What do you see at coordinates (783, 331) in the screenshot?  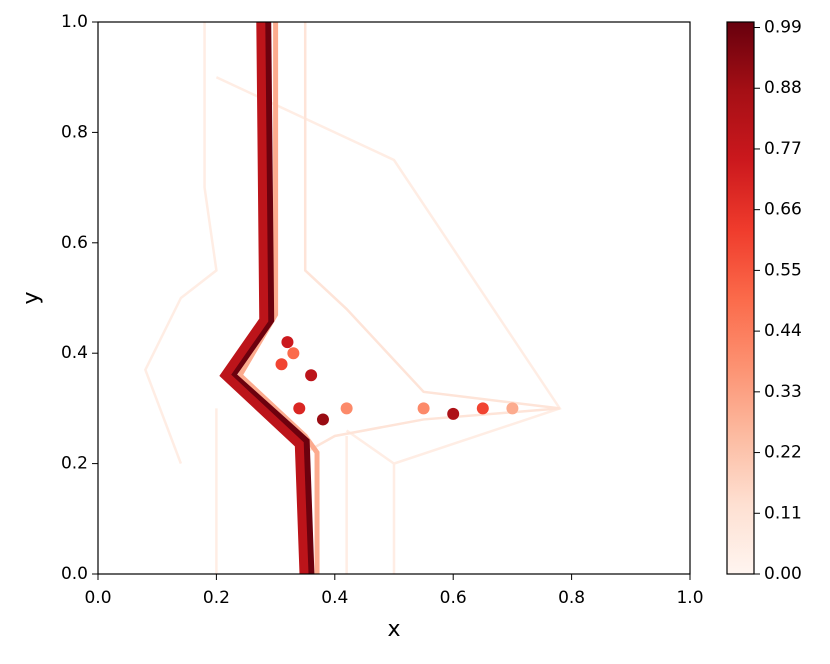 I see `colorbar-tick-label: 0.44` at bounding box center [783, 331].